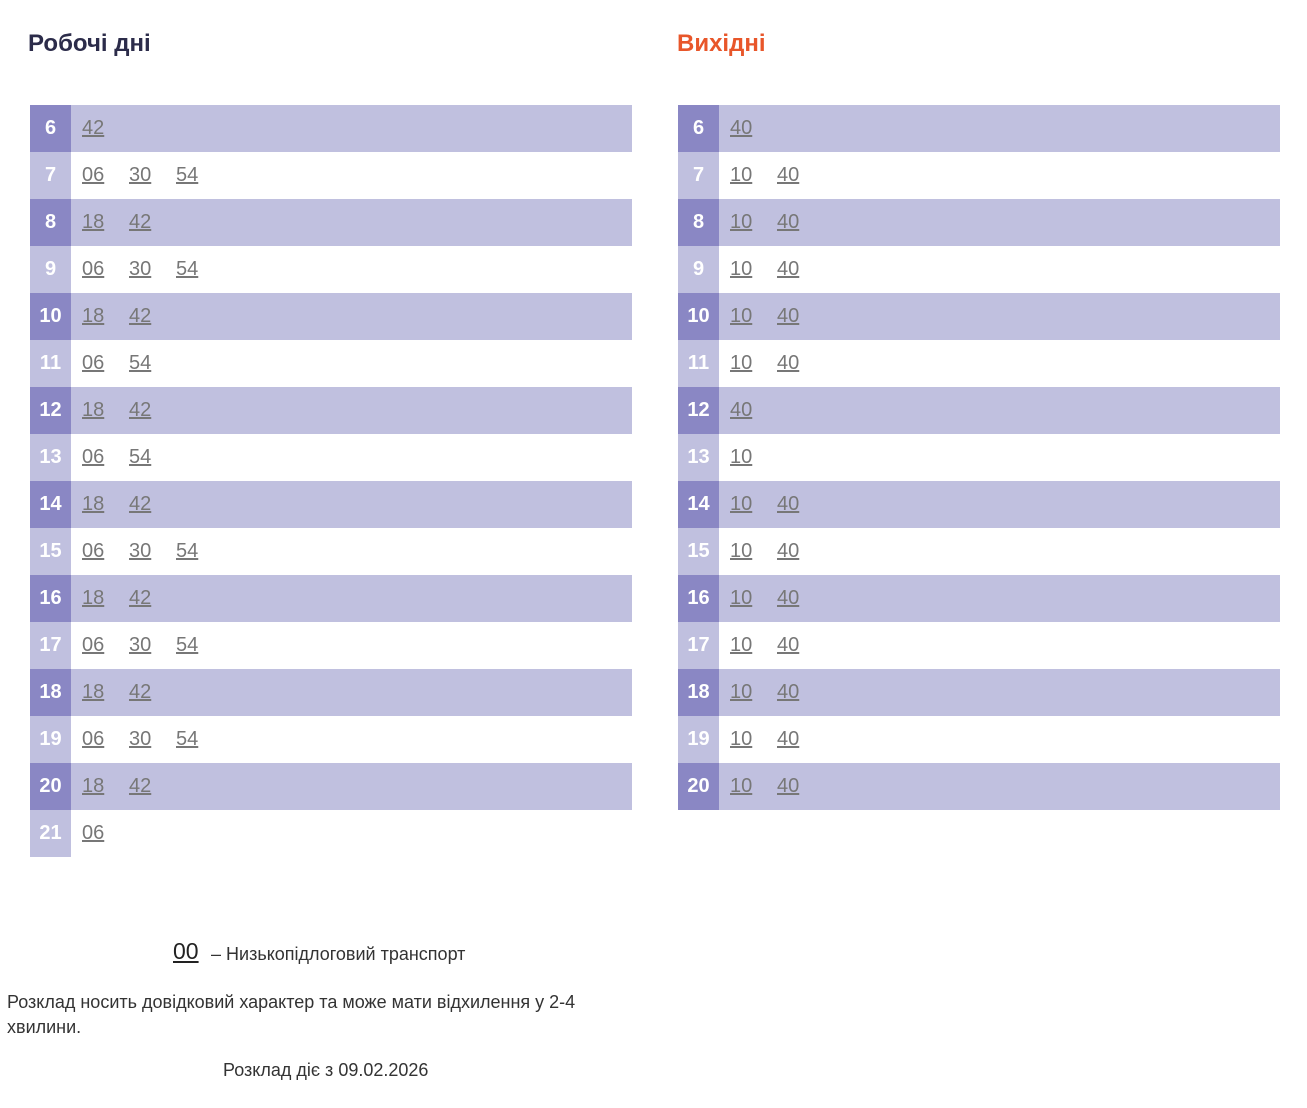  What do you see at coordinates (50, 363) in the screenshot?
I see `hour: 11` at bounding box center [50, 363].